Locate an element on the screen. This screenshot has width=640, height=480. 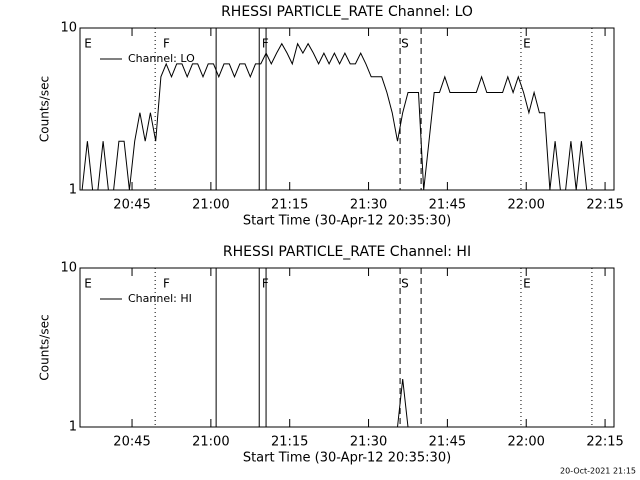
chart-title: RHESSI PARTICLE_RATE Channel: HI is located at coordinates (347, 252).